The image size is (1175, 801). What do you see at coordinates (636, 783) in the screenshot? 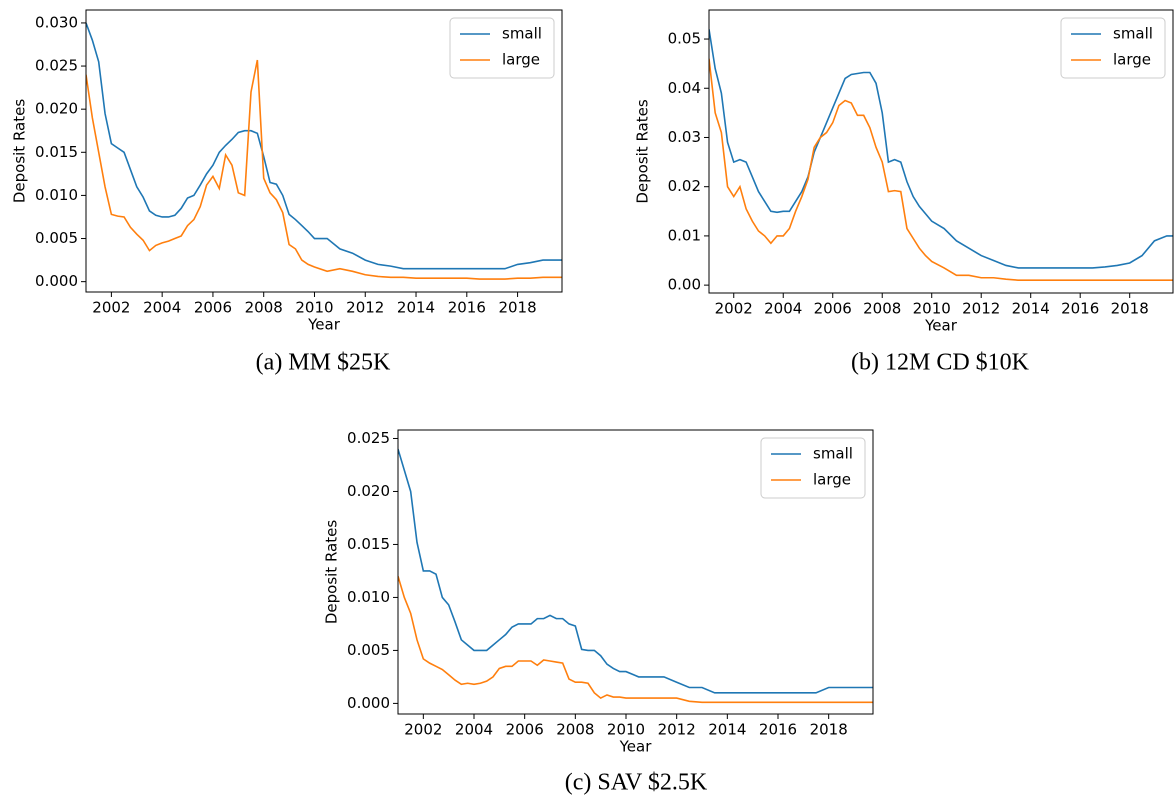
I see `caption: (c) SAV $2.5K` at bounding box center [636, 783].